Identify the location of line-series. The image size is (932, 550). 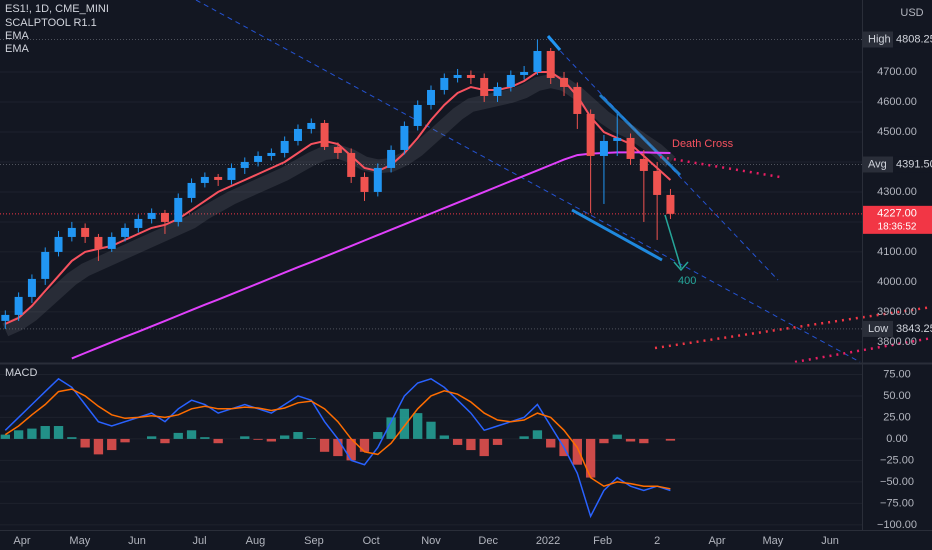
(337, 439).